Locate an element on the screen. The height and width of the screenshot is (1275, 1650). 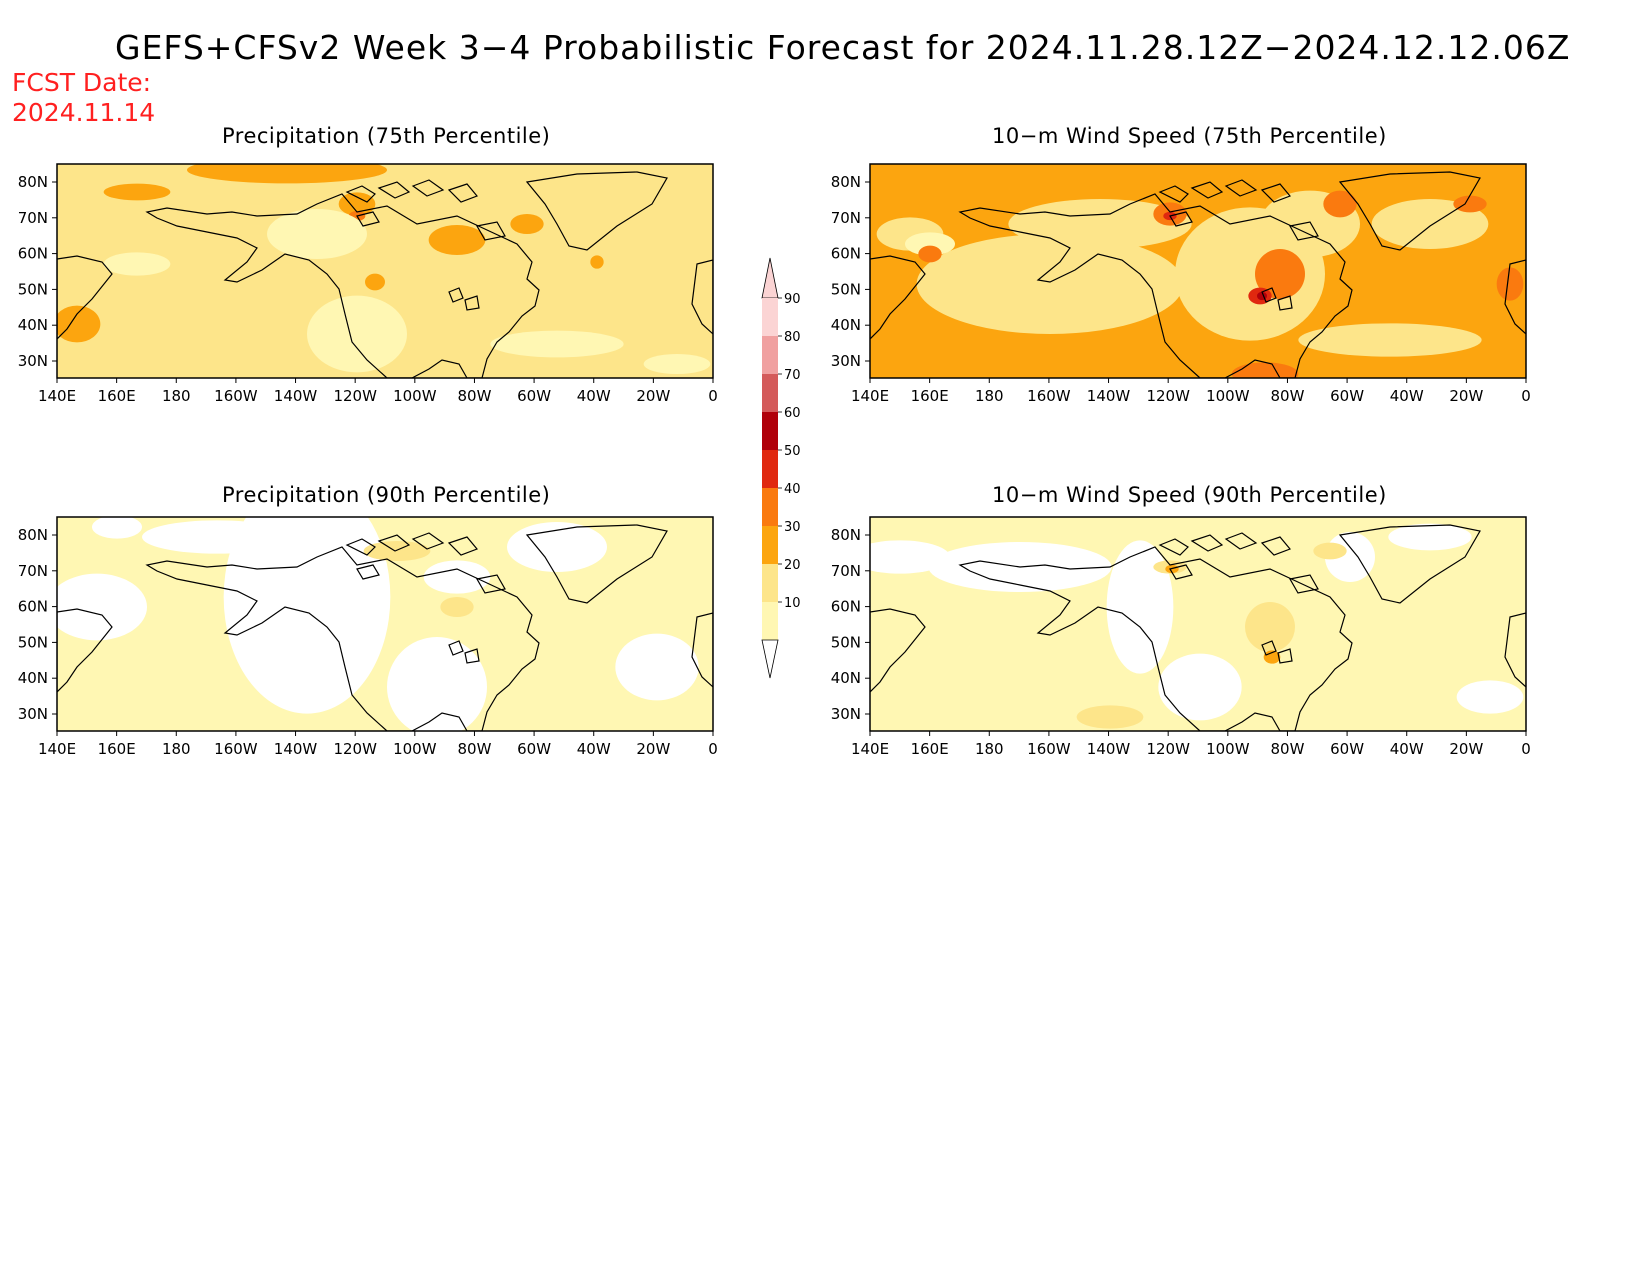
lon-label: 140W is located at coordinates (296, 749).